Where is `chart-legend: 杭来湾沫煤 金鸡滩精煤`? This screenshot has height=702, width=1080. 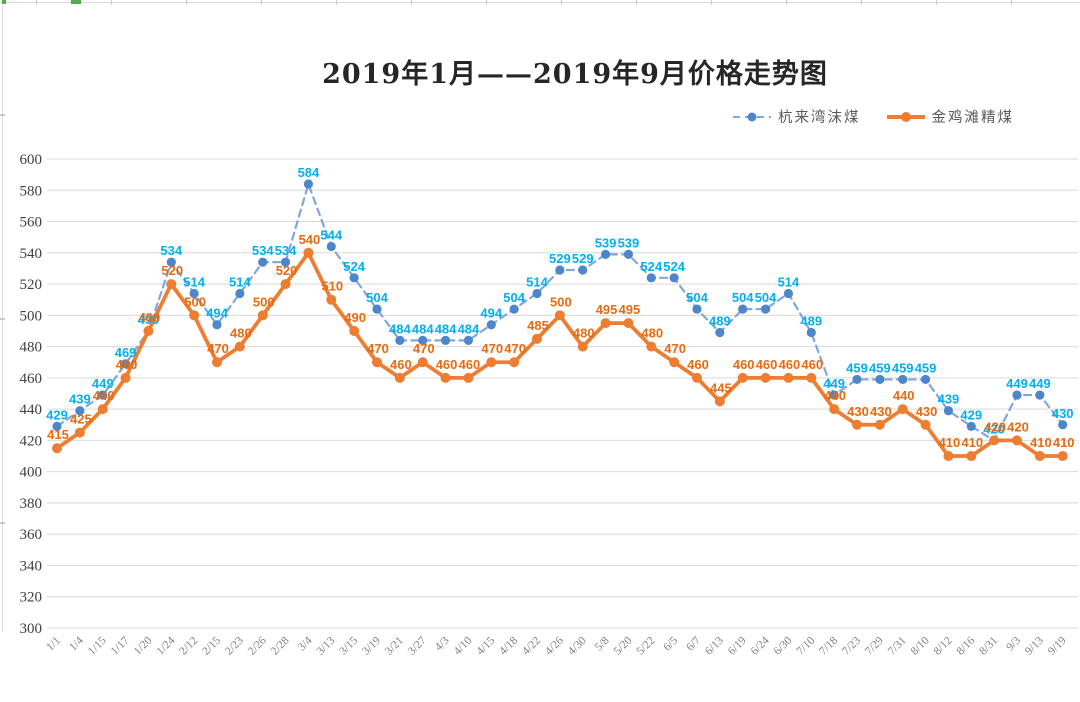
chart-legend: 杭来湾沫煤 金鸡滩精煤 is located at coordinates (873, 116).